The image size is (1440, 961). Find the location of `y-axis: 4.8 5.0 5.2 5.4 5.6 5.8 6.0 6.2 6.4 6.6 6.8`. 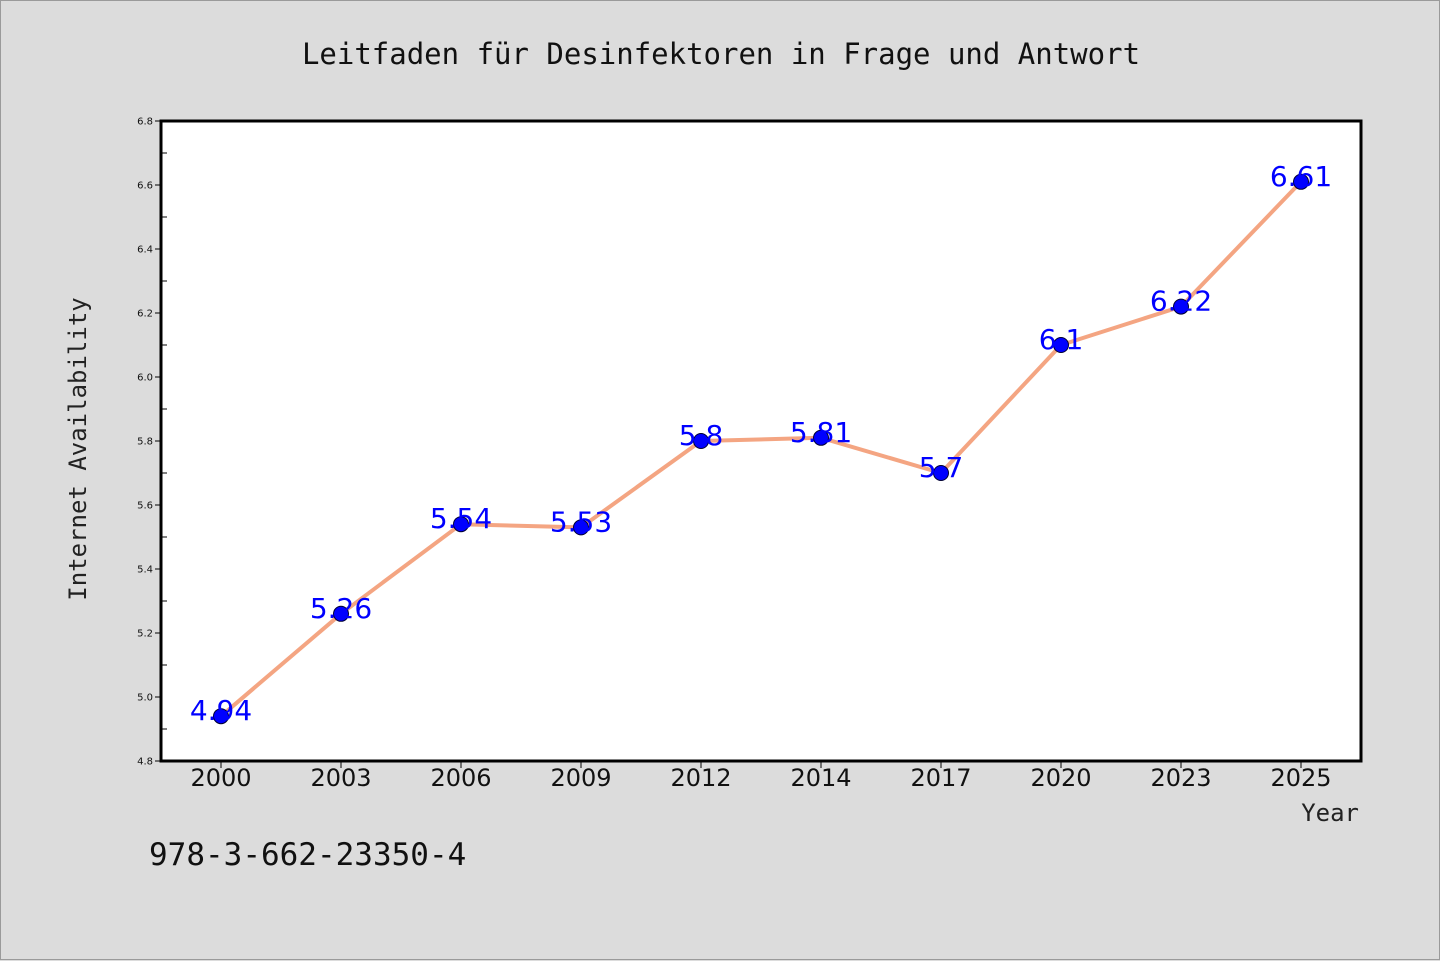

y-axis: 4.8 5.0 5.2 5.4 5.6 5.8 6.0 6.2 6.4 6.6 6.8 is located at coordinates (152, 442).